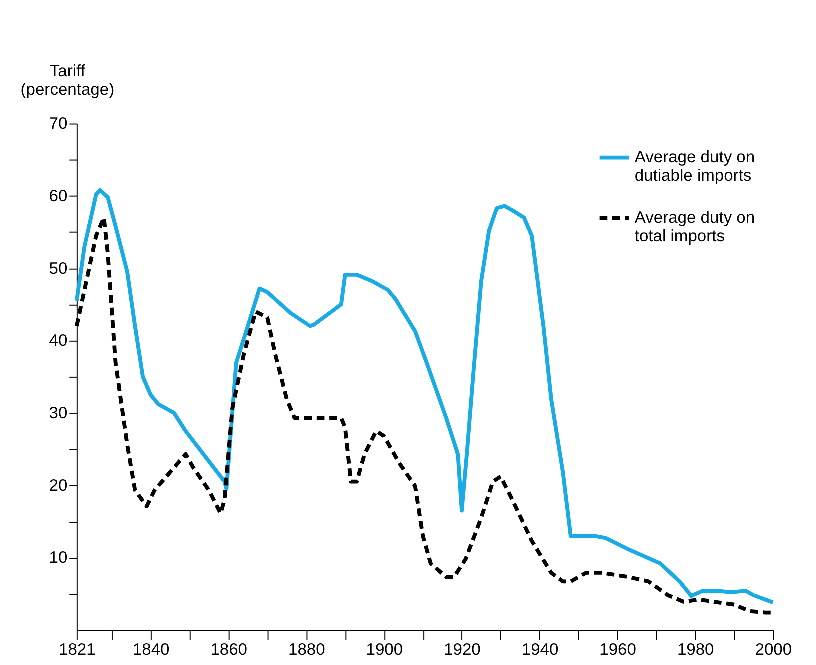 The image size is (816, 665). What do you see at coordinates (58, 412) in the screenshot?
I see `y-tick-label: 30` at bounding box center [58, 412].